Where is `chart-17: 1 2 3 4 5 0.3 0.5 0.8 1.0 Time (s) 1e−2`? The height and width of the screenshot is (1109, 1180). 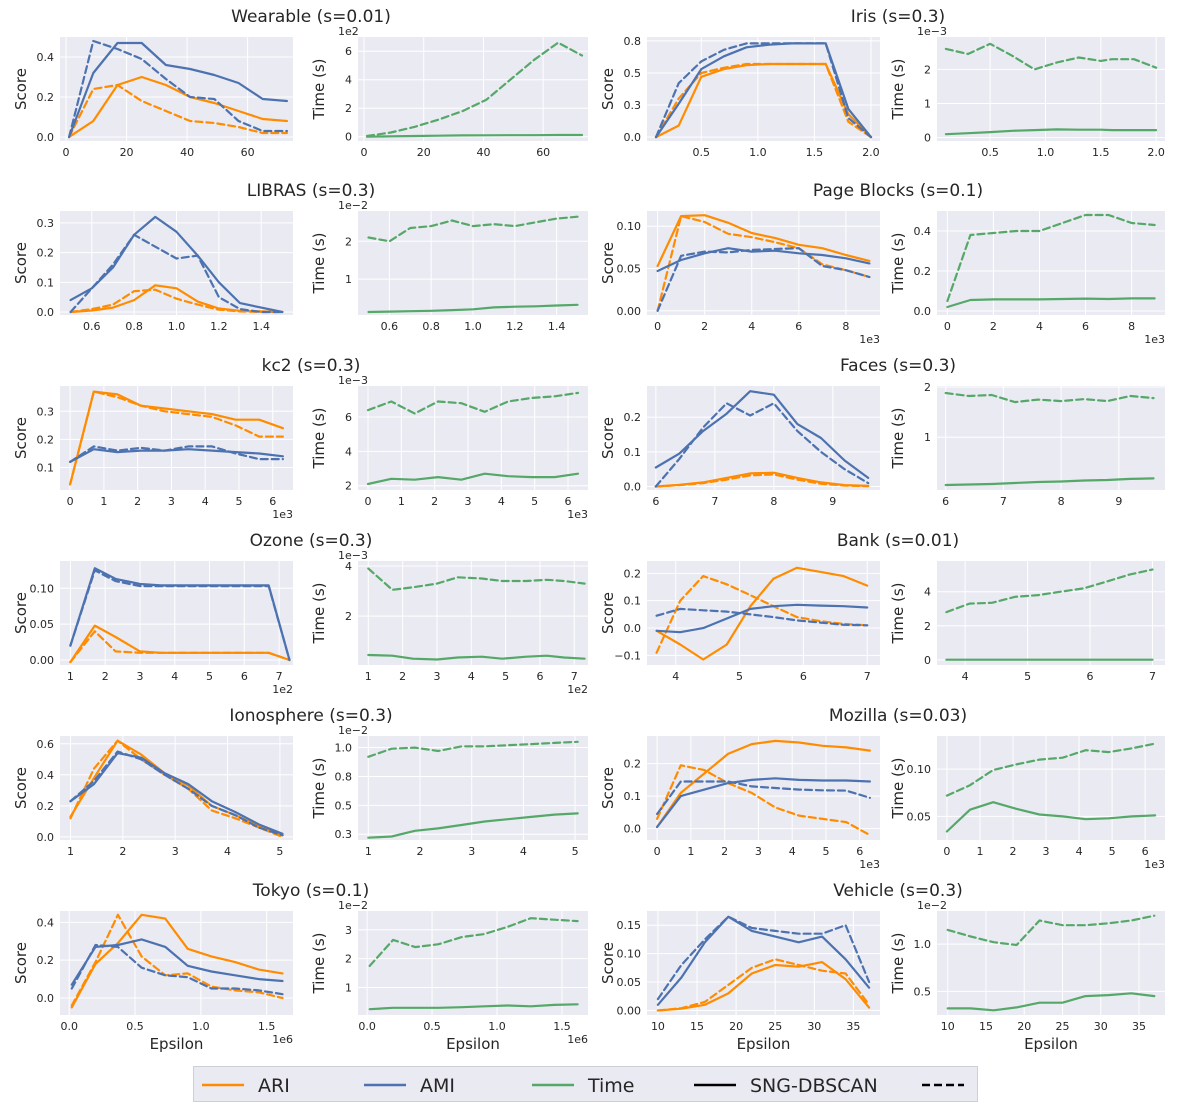 chart-17: 1 2 3 4 5 0.3 0.5 0.8 1.0 Time (s) 1e−2 is located at coordinates (449, 791).